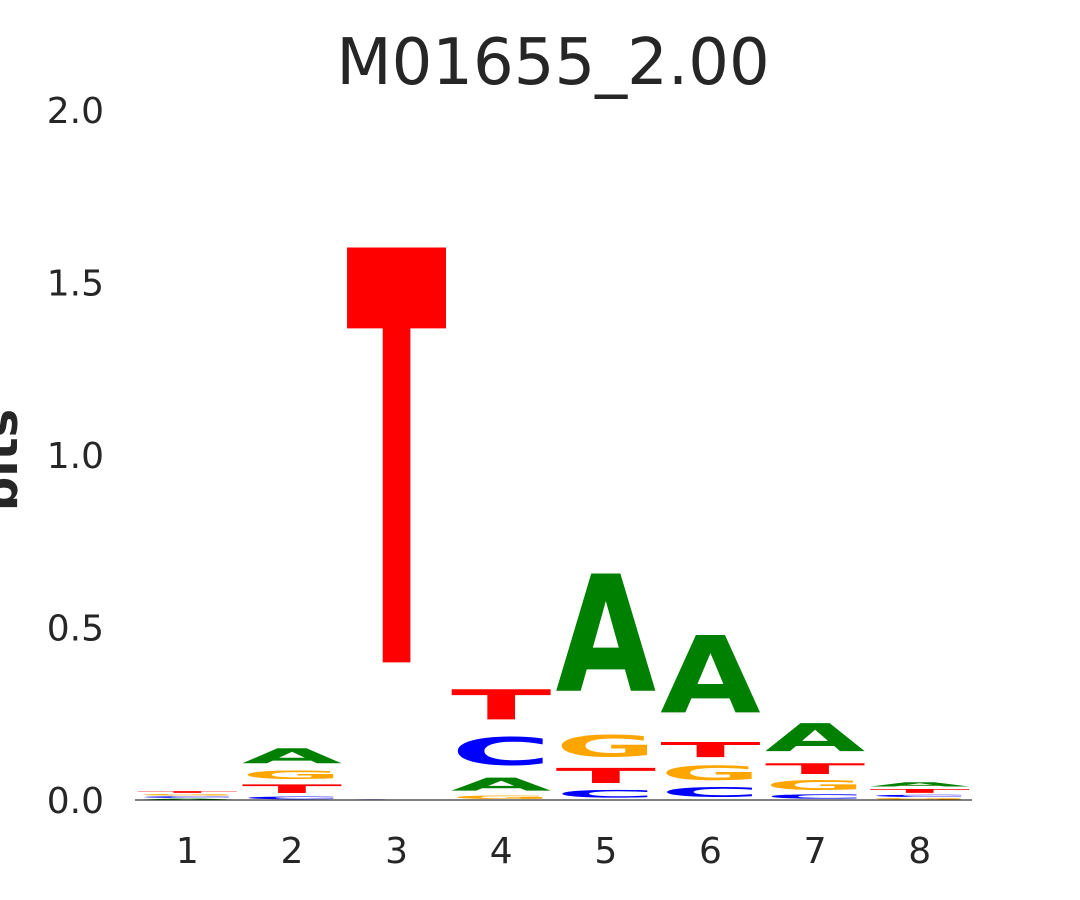  Describe the element at coordinates (501, 851) in the screenshot. I see `x-tick-label: 4` at that location.